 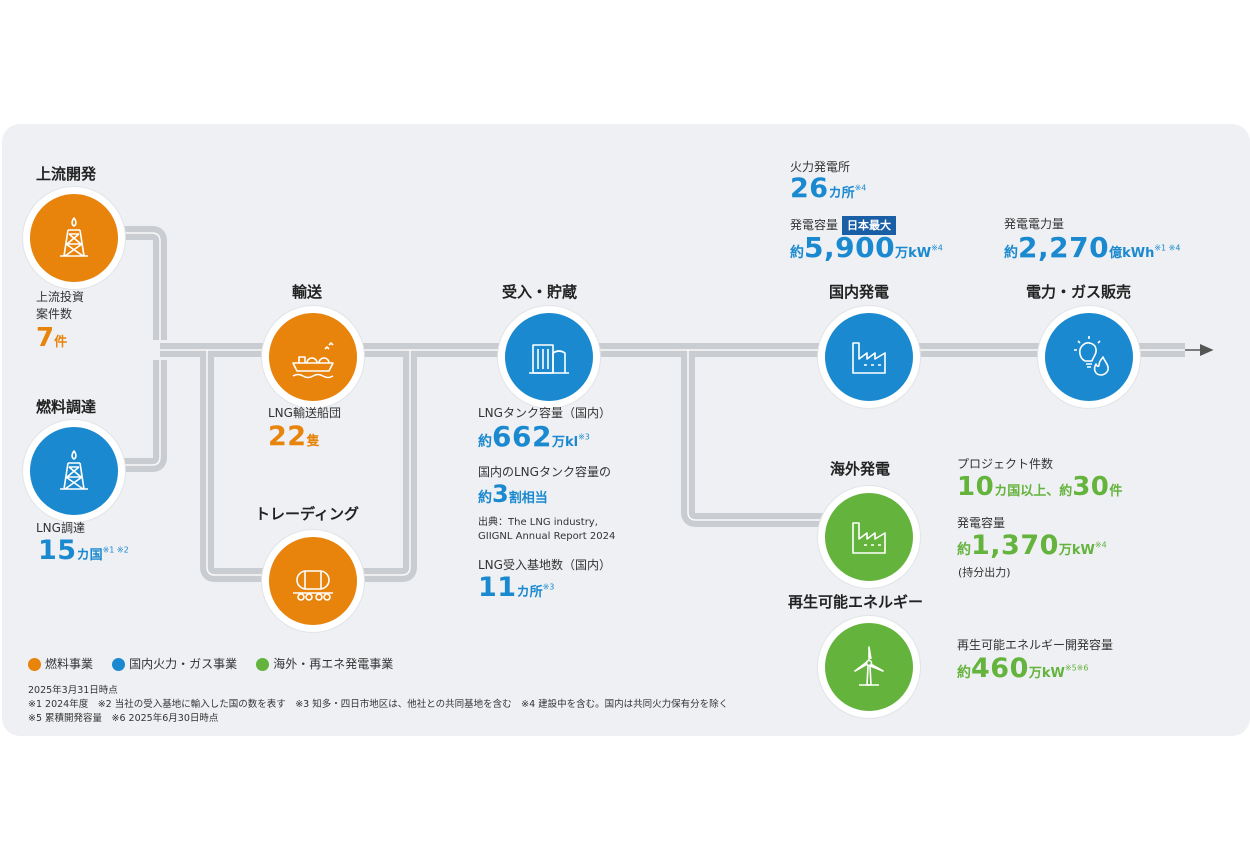 I want to click on legend-item-overseas: 海外・再エネ発電事業, so click(x=324, y=664).